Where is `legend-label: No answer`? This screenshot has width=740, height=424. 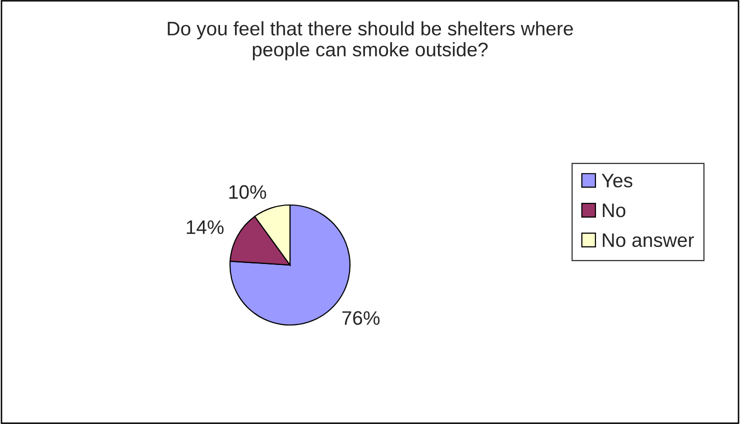
legend-label: No answer is located at coordinates (648, 240).